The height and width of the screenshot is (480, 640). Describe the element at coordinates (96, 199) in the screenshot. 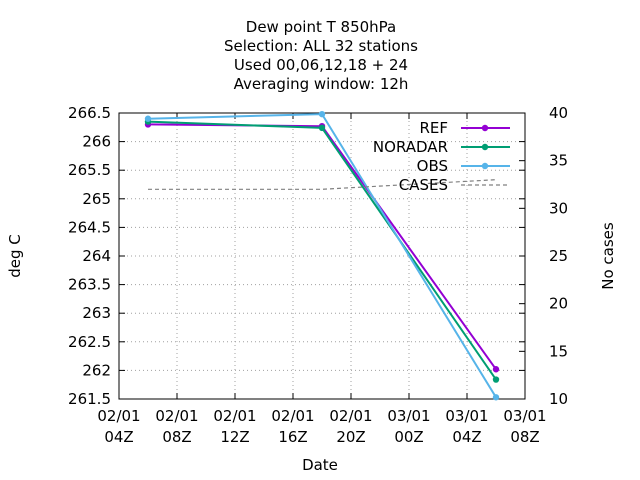

I see `y-tick-label: 265` at that location.